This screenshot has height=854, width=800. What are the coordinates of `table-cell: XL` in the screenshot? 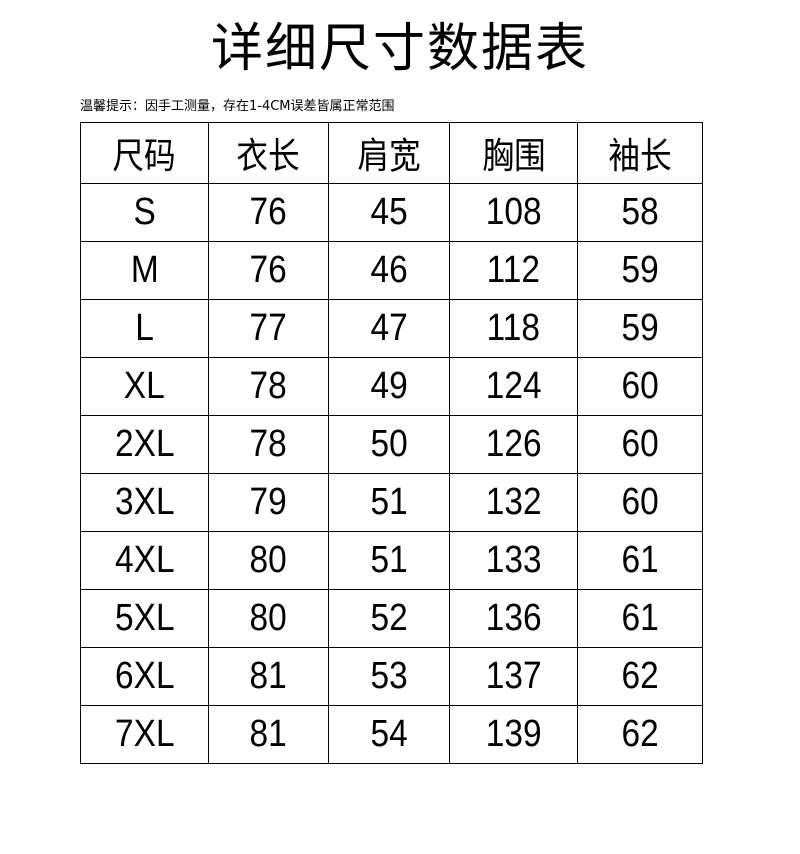 It's located at (144, 386).